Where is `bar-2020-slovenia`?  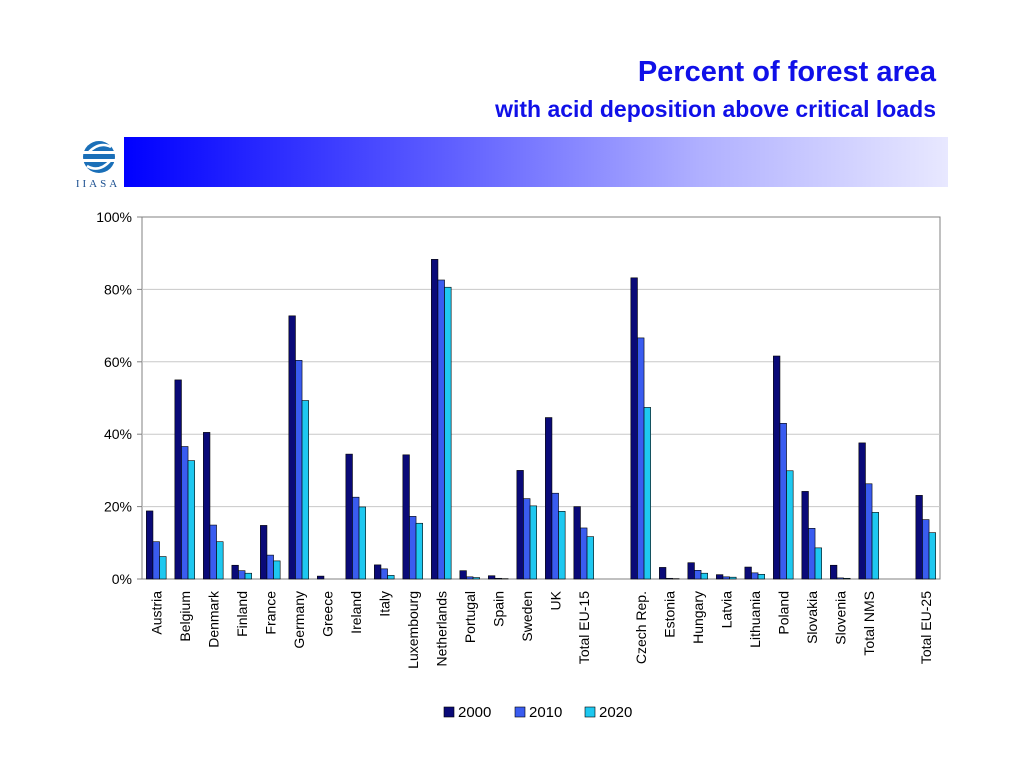
bar-2020-slovenia is located at coordinates (847, 578).